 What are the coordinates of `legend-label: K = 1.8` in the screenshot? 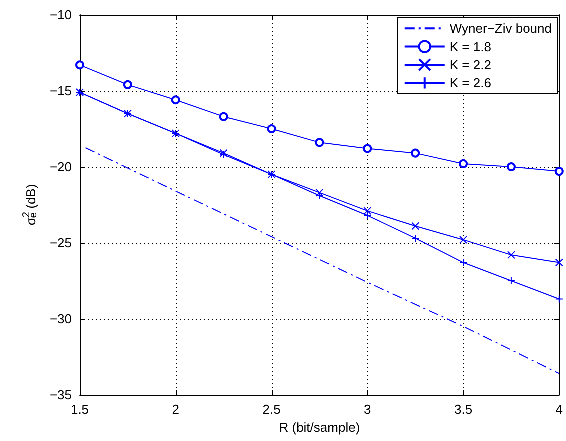 It's located at (471, 46).